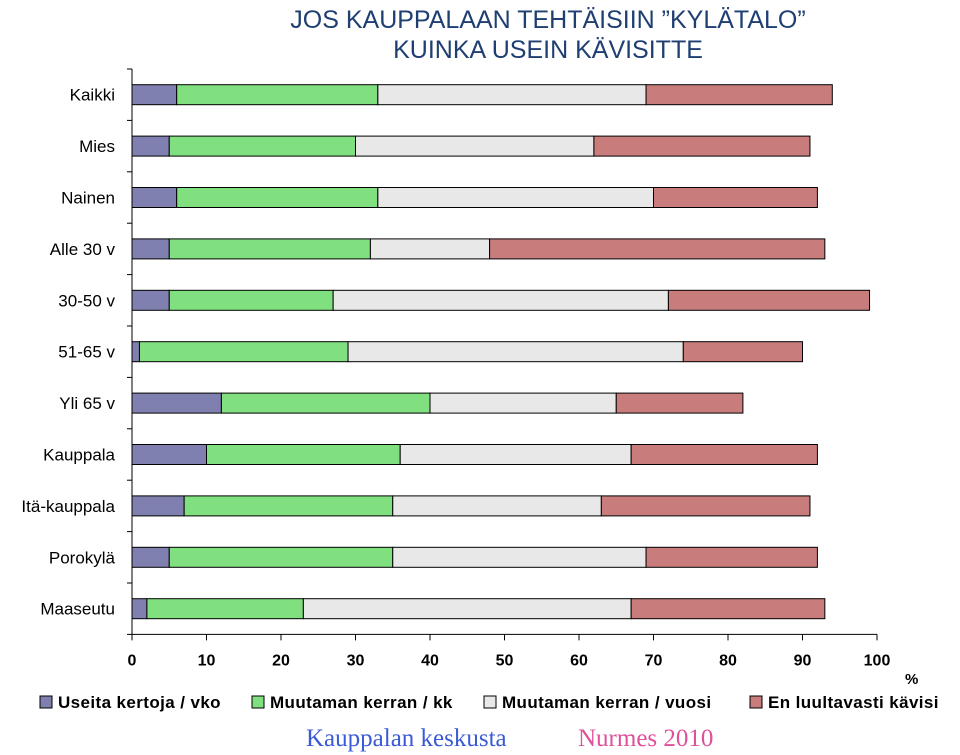 The height and width of the screenshot is (755, 960). Describe the element at coordinates (139, 702) in the screenshot. I see `legend-label: Useita kertoja / vko` at that location.